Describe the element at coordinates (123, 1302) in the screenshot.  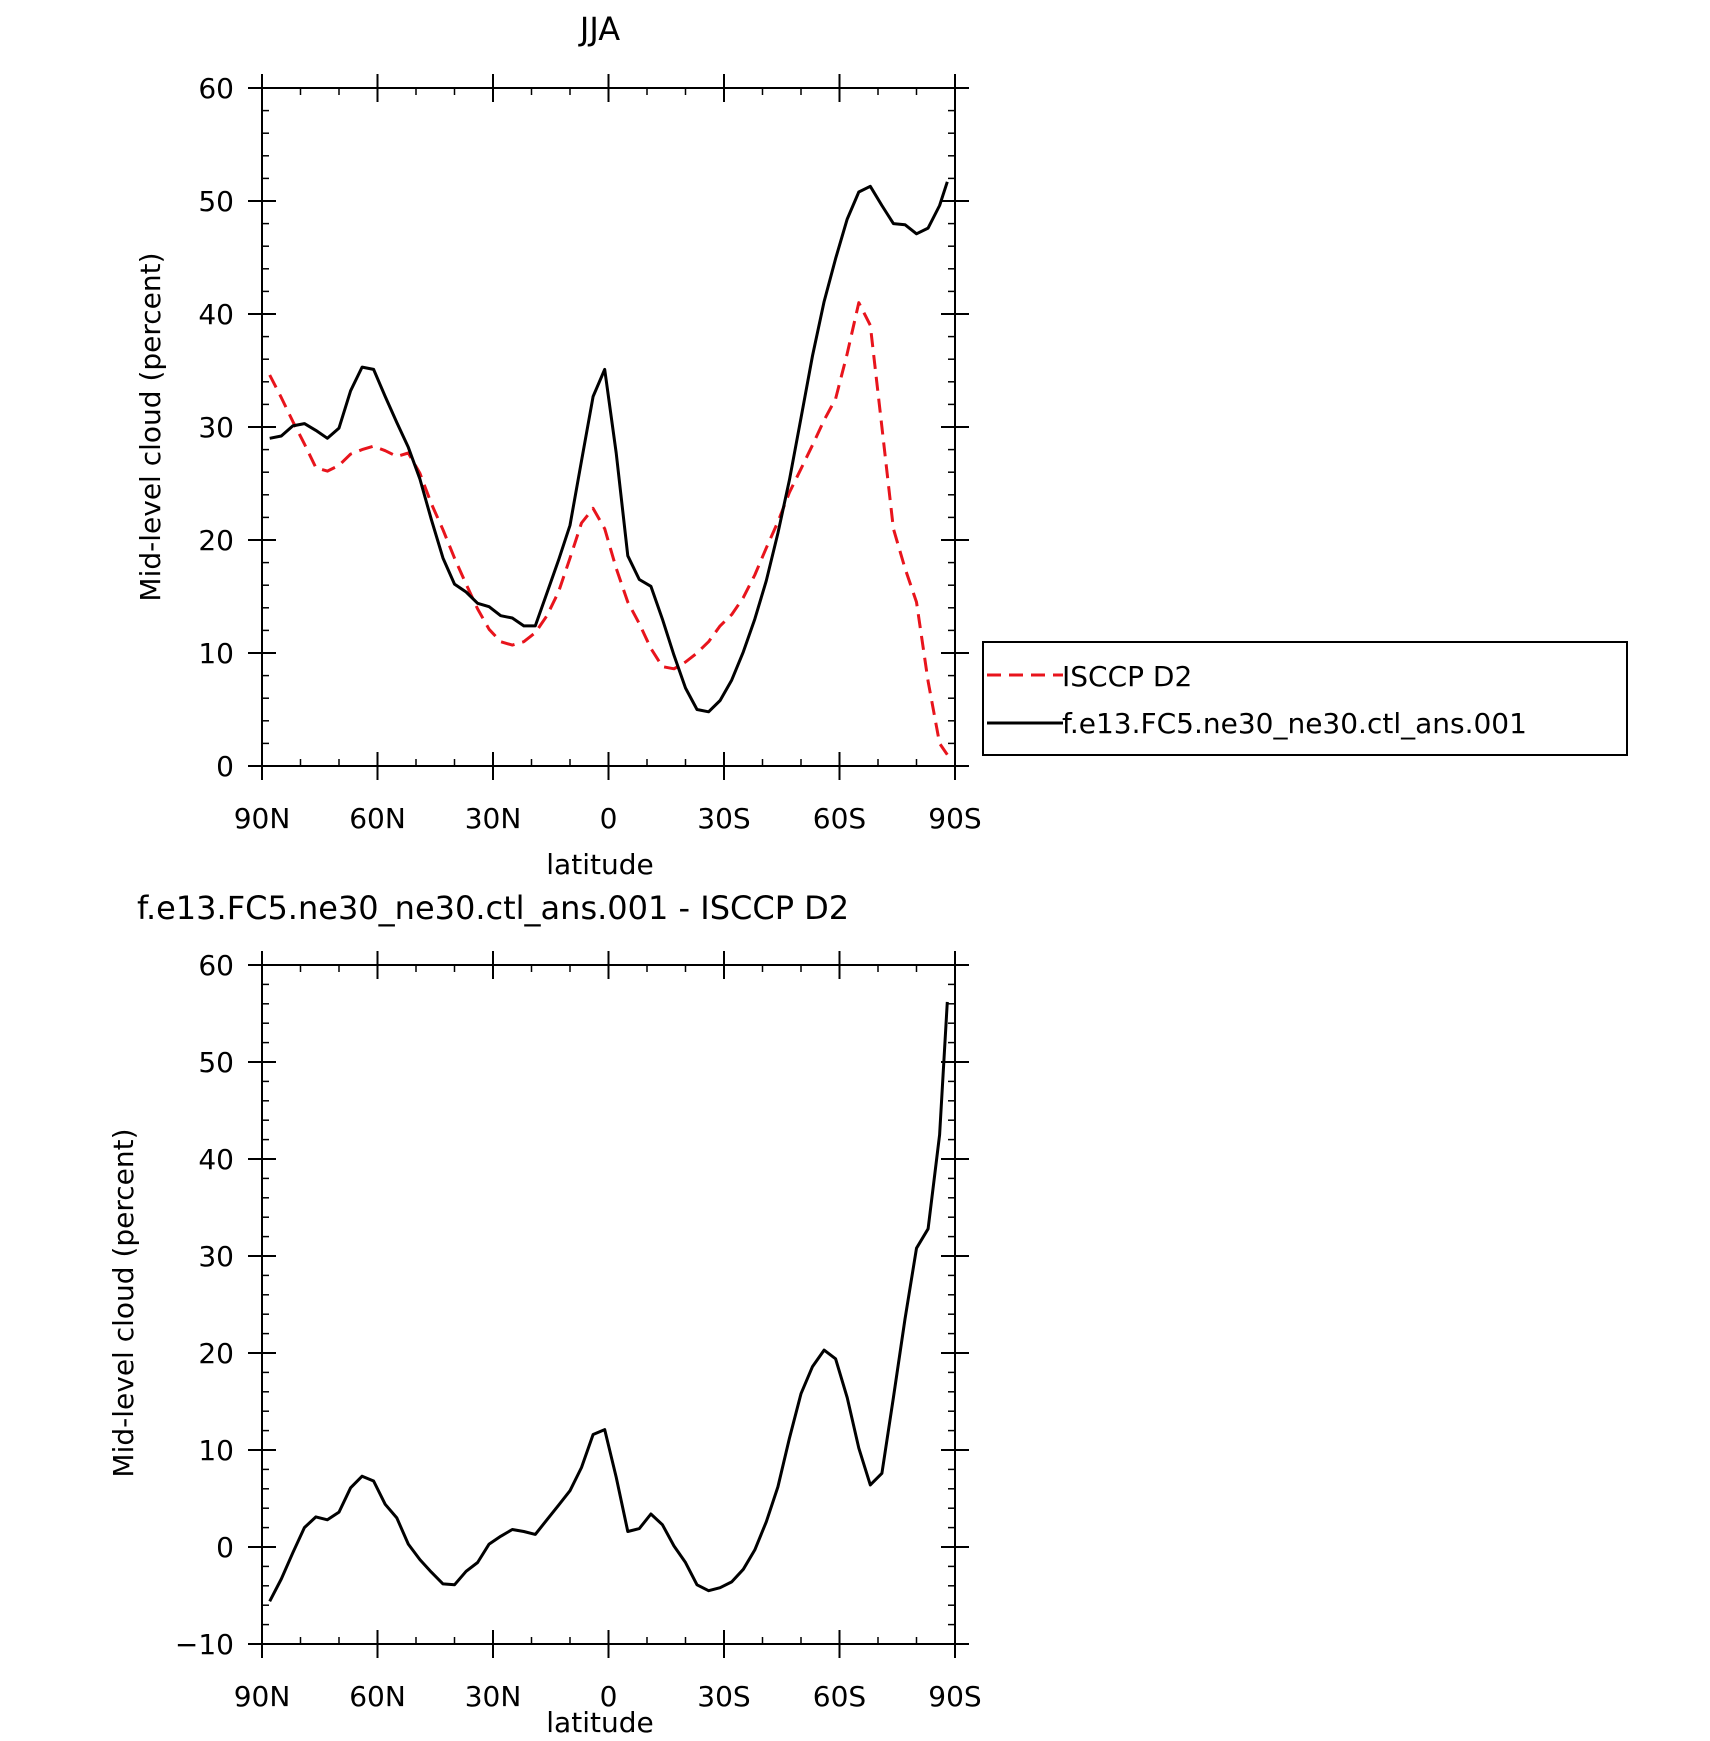
I see `bottom-y-axis-label: Mid-level cloud (percent)` at that location.